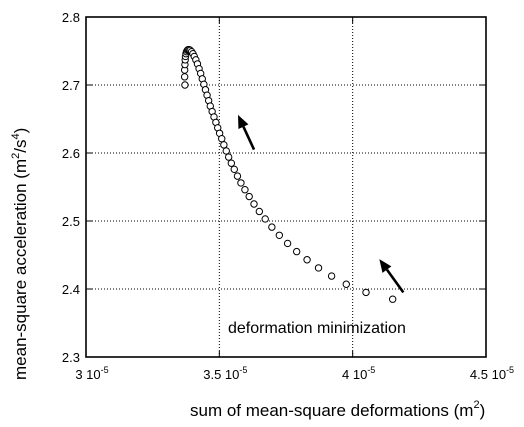  What do you see at coordinates (71, 17) in the screenshot?
I see `y-tick-label: 2.8` at bounding box center [71, 17].